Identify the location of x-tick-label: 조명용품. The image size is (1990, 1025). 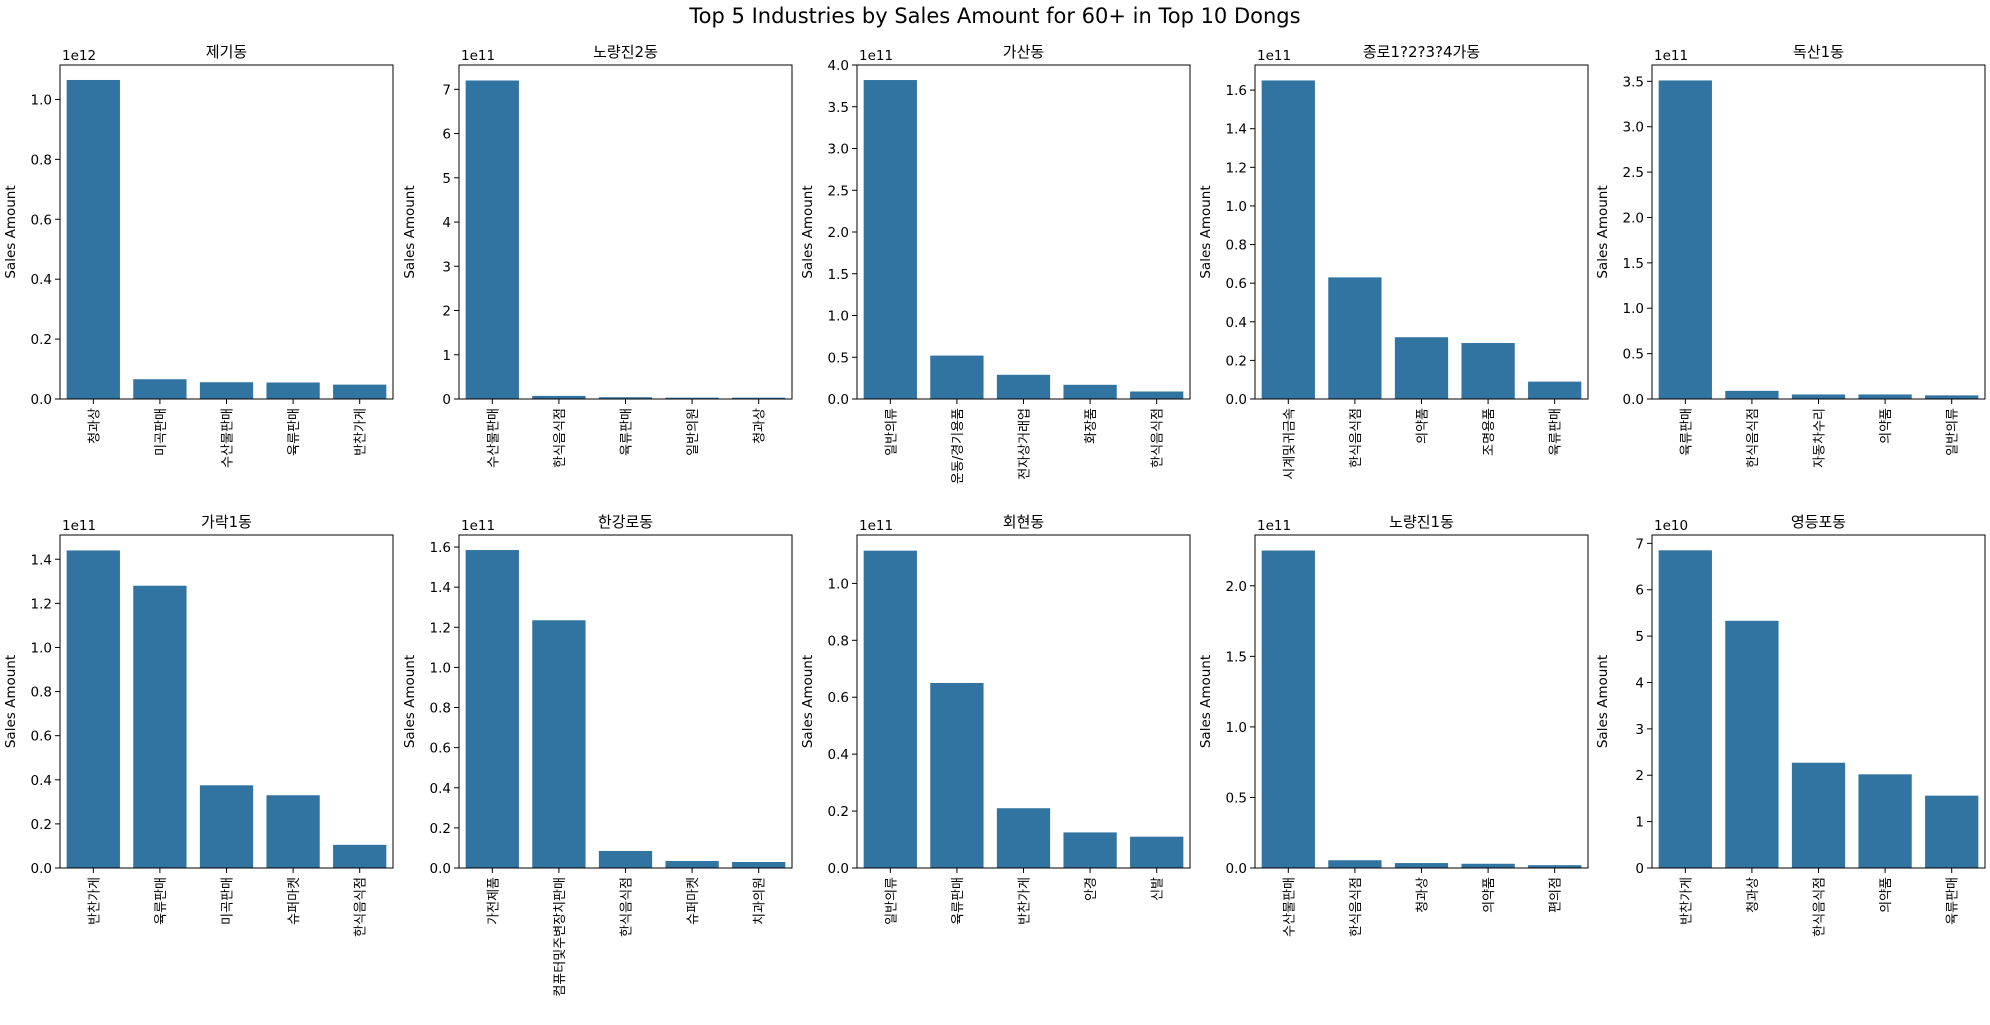
(1489, 432).